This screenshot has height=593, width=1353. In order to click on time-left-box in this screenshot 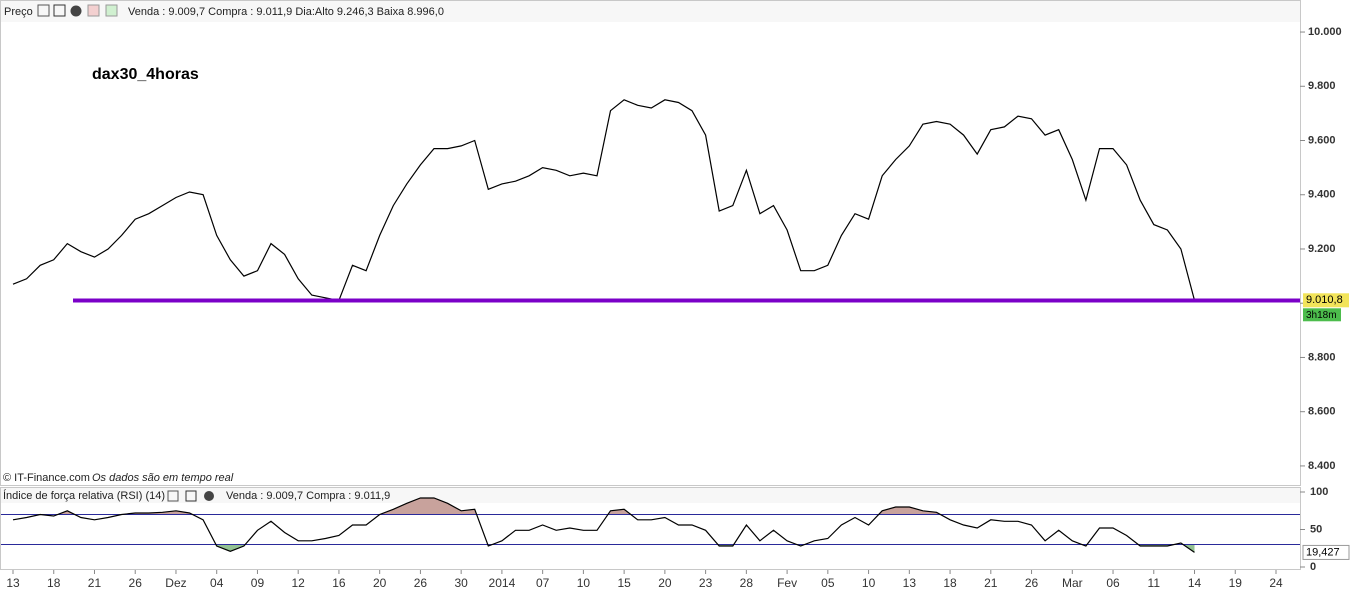, I will do `click(1322, 315)`.